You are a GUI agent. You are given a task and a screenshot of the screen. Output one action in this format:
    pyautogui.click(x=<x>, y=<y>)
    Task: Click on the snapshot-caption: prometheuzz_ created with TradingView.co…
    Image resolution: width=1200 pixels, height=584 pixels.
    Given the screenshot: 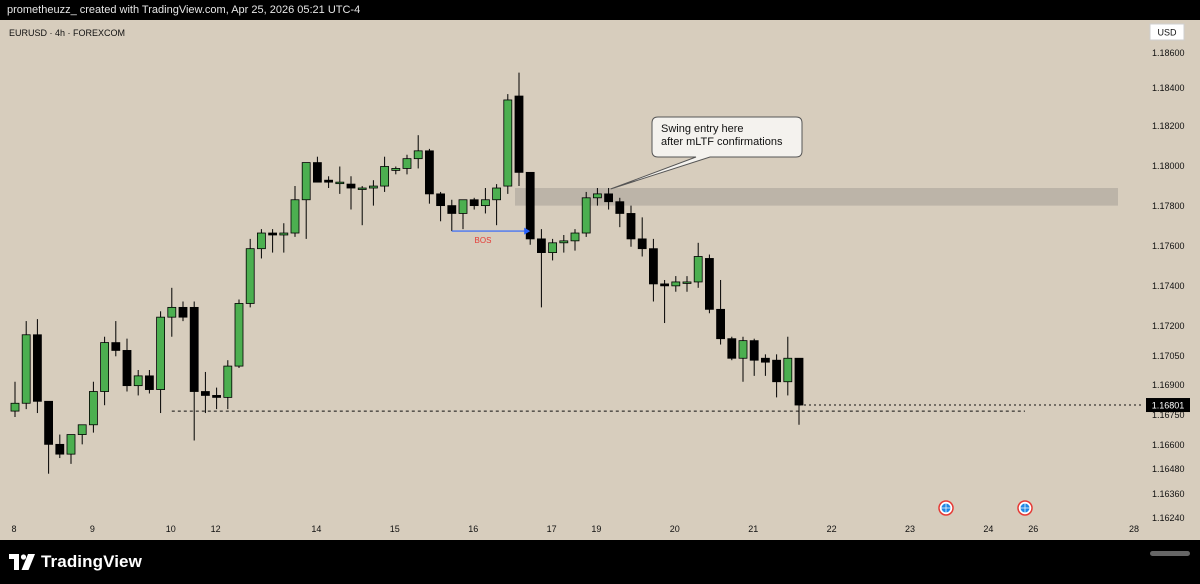 What is the action you would take?
    pyautogui.click(x=184, y=10)
    